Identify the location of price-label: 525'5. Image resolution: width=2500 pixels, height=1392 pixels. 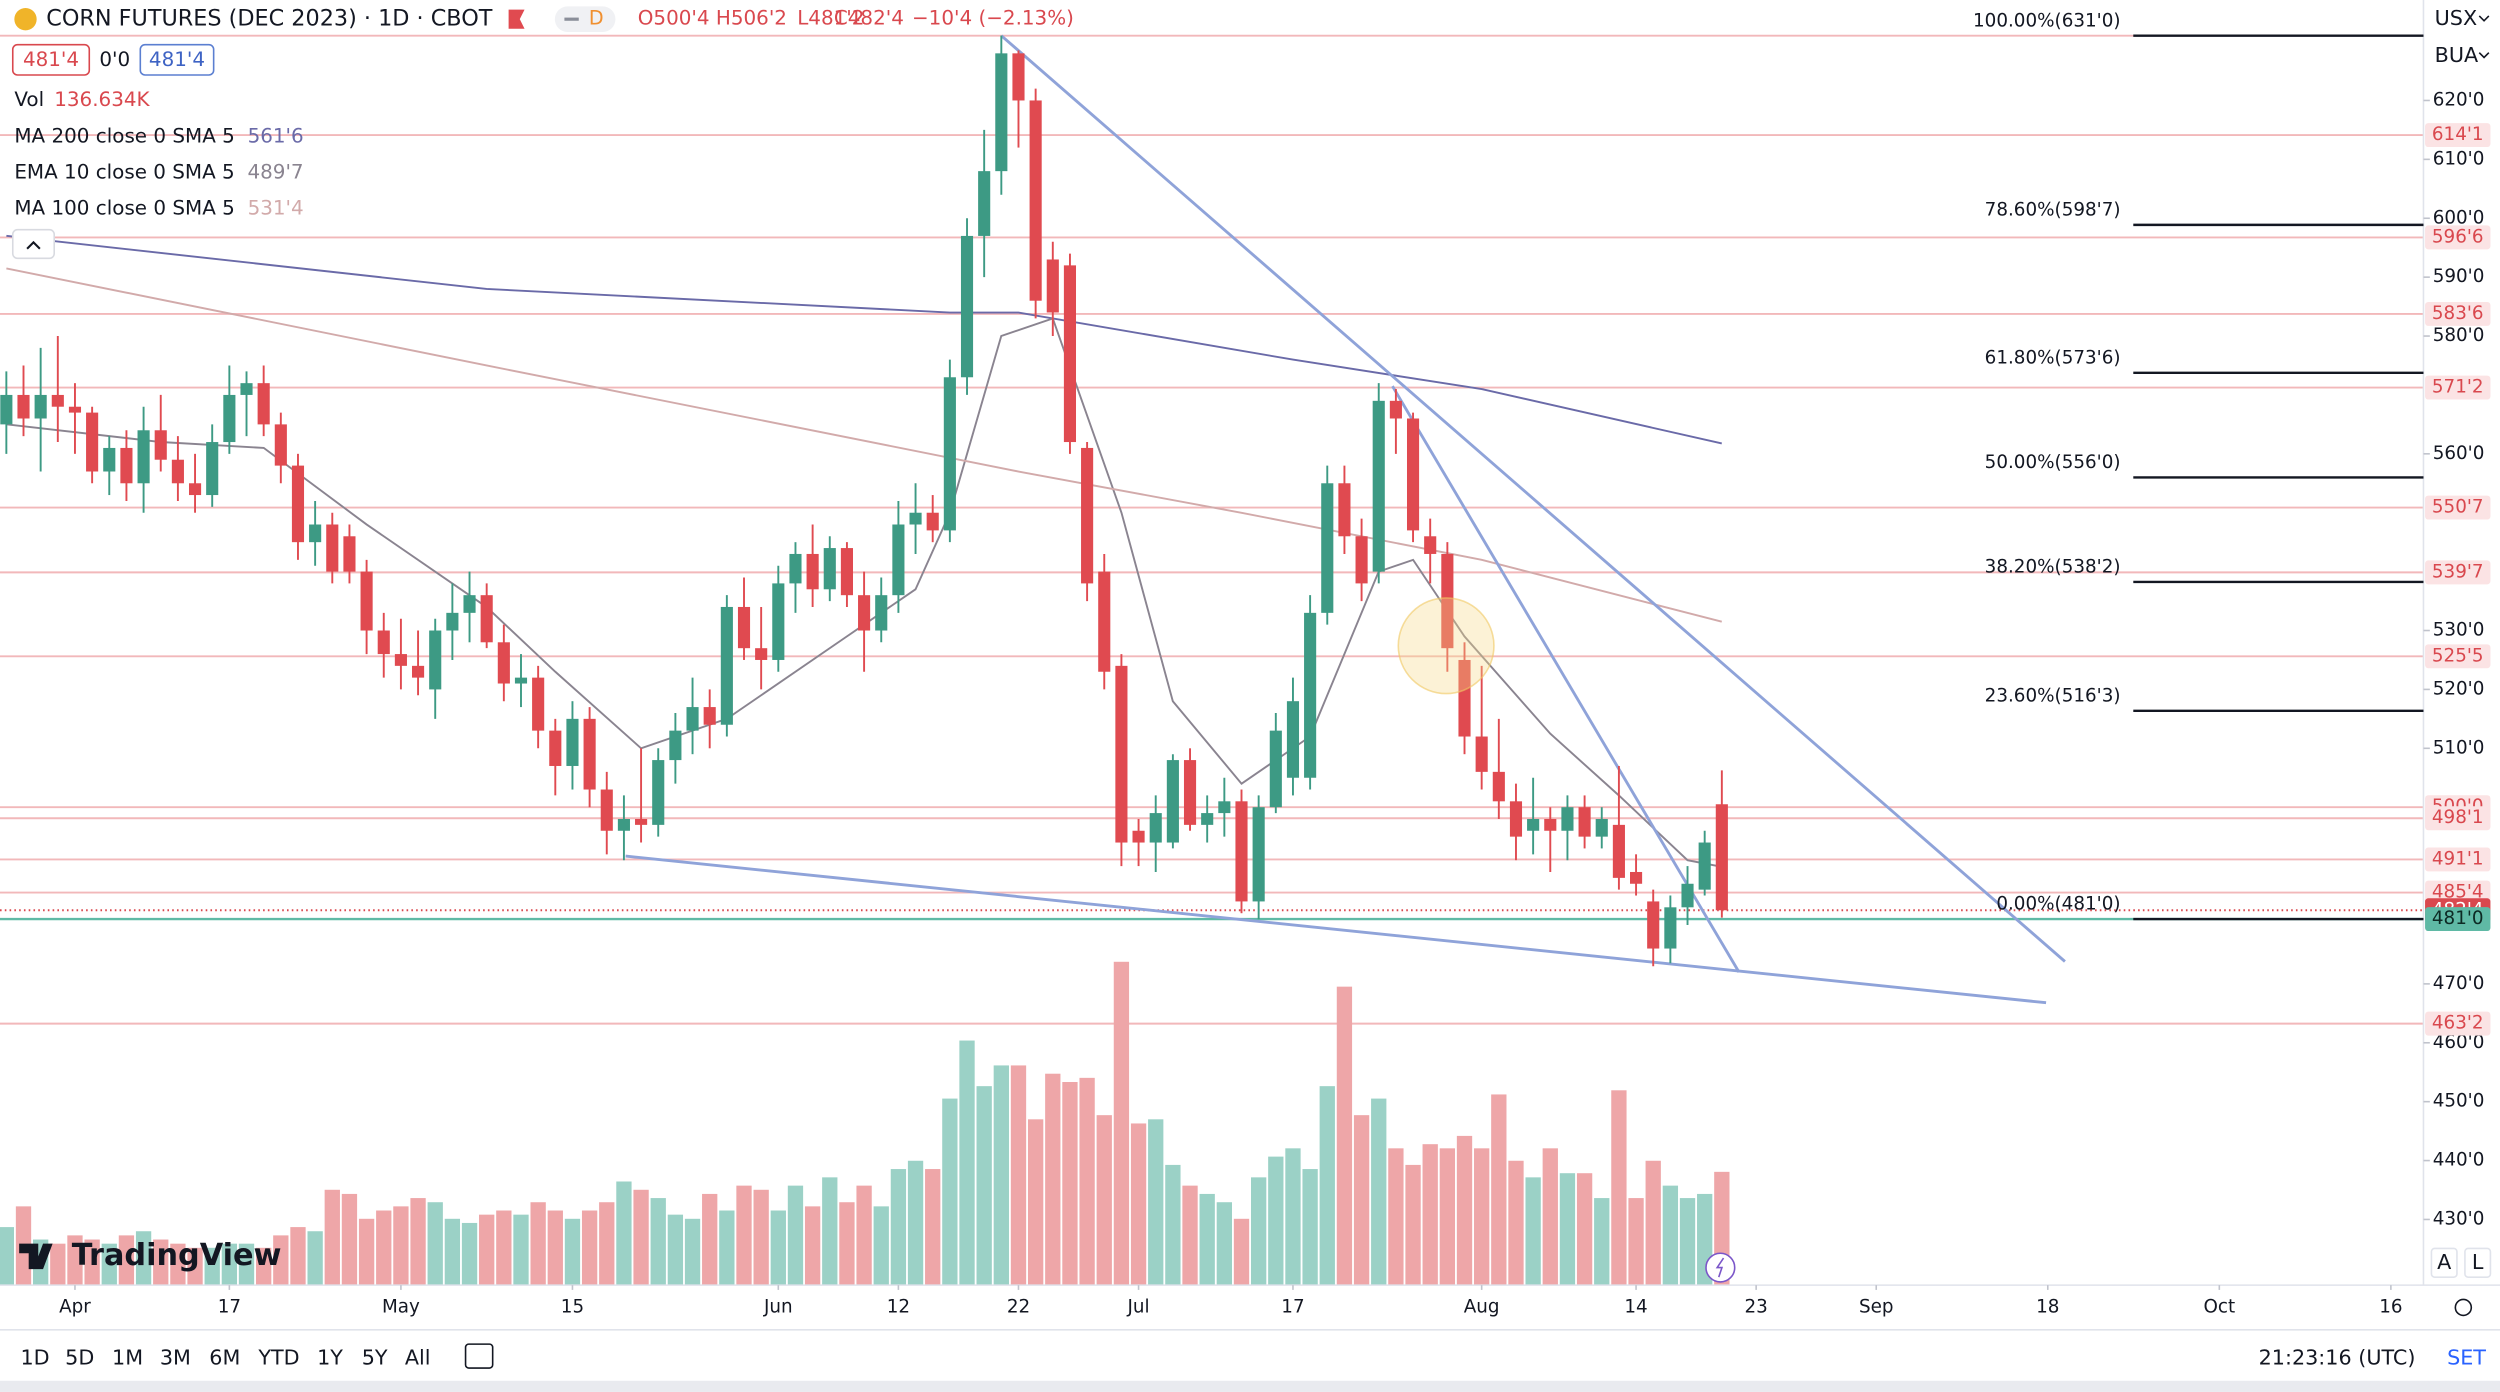
(2458, 655).